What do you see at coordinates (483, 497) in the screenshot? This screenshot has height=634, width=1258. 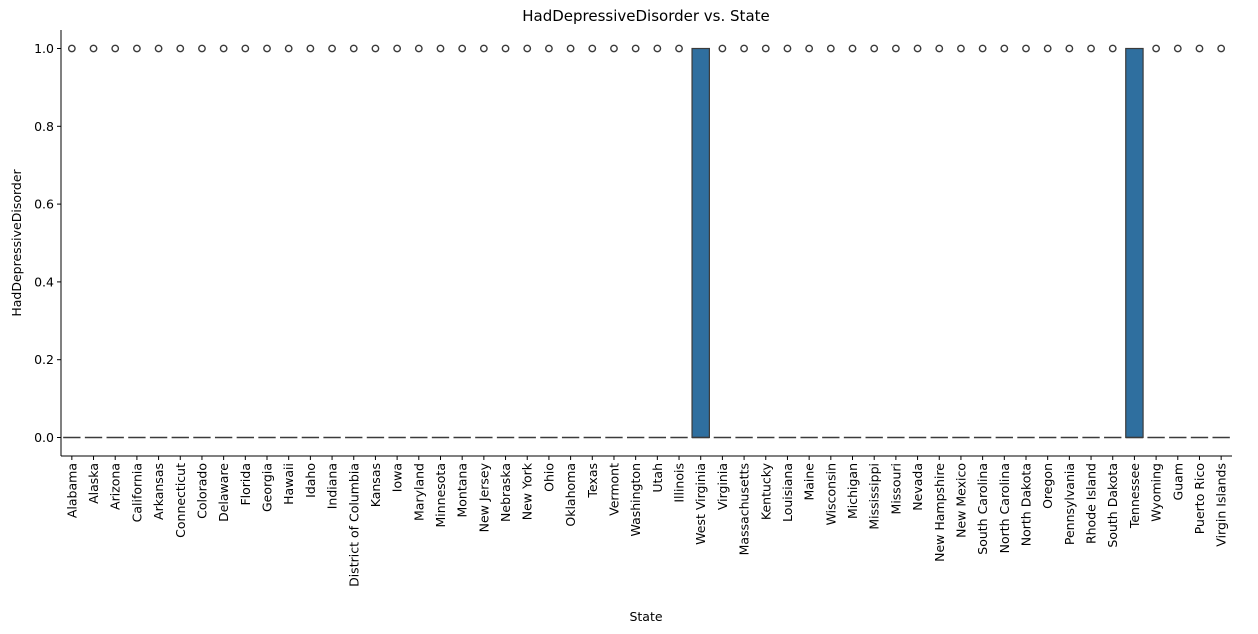 I see `x-tick-label: New Jersey` at bounding box center [483, 497].